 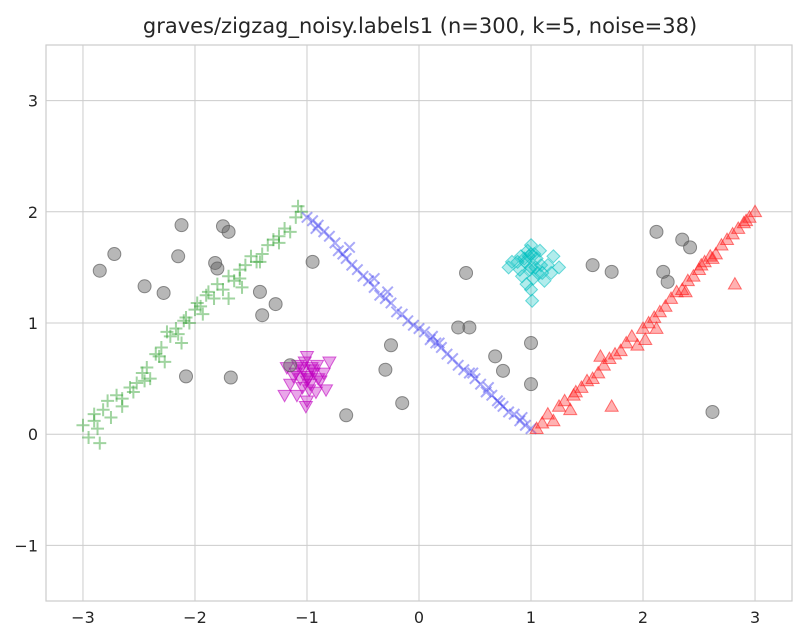 I want to click on series-triangle-up, so click(x=646, y=319).